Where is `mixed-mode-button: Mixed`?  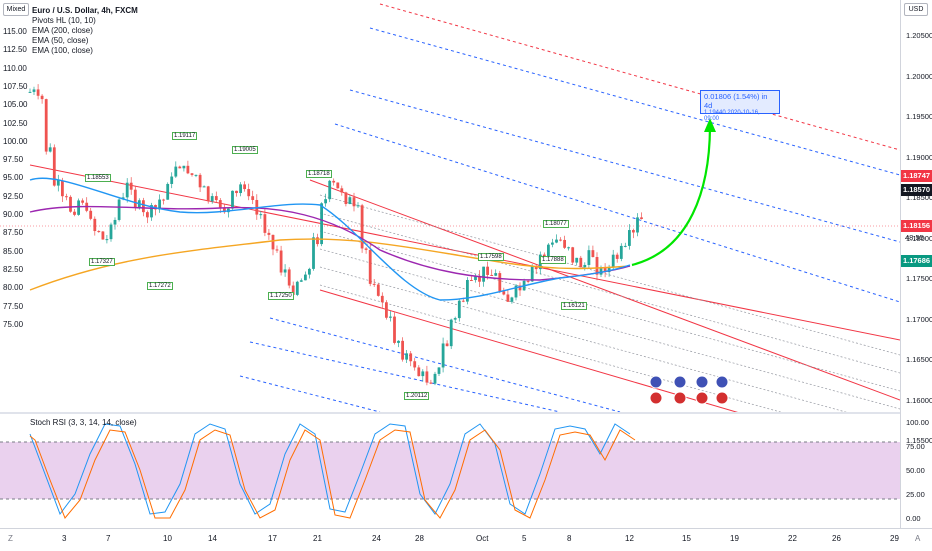 mixed-mode-button: Mixed is located at coordinates (16, 9).